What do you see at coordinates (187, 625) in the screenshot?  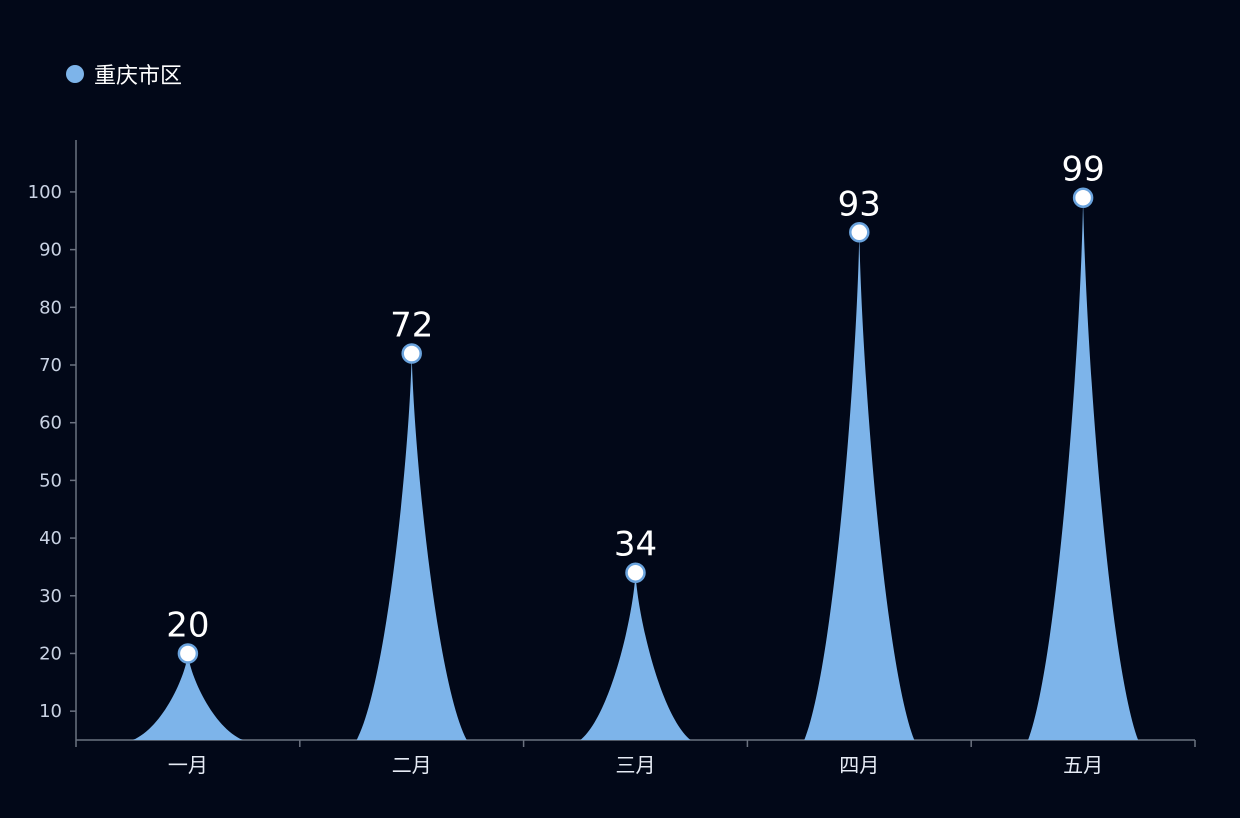 I see `data-label: 20` at bounding box center [187, 625].